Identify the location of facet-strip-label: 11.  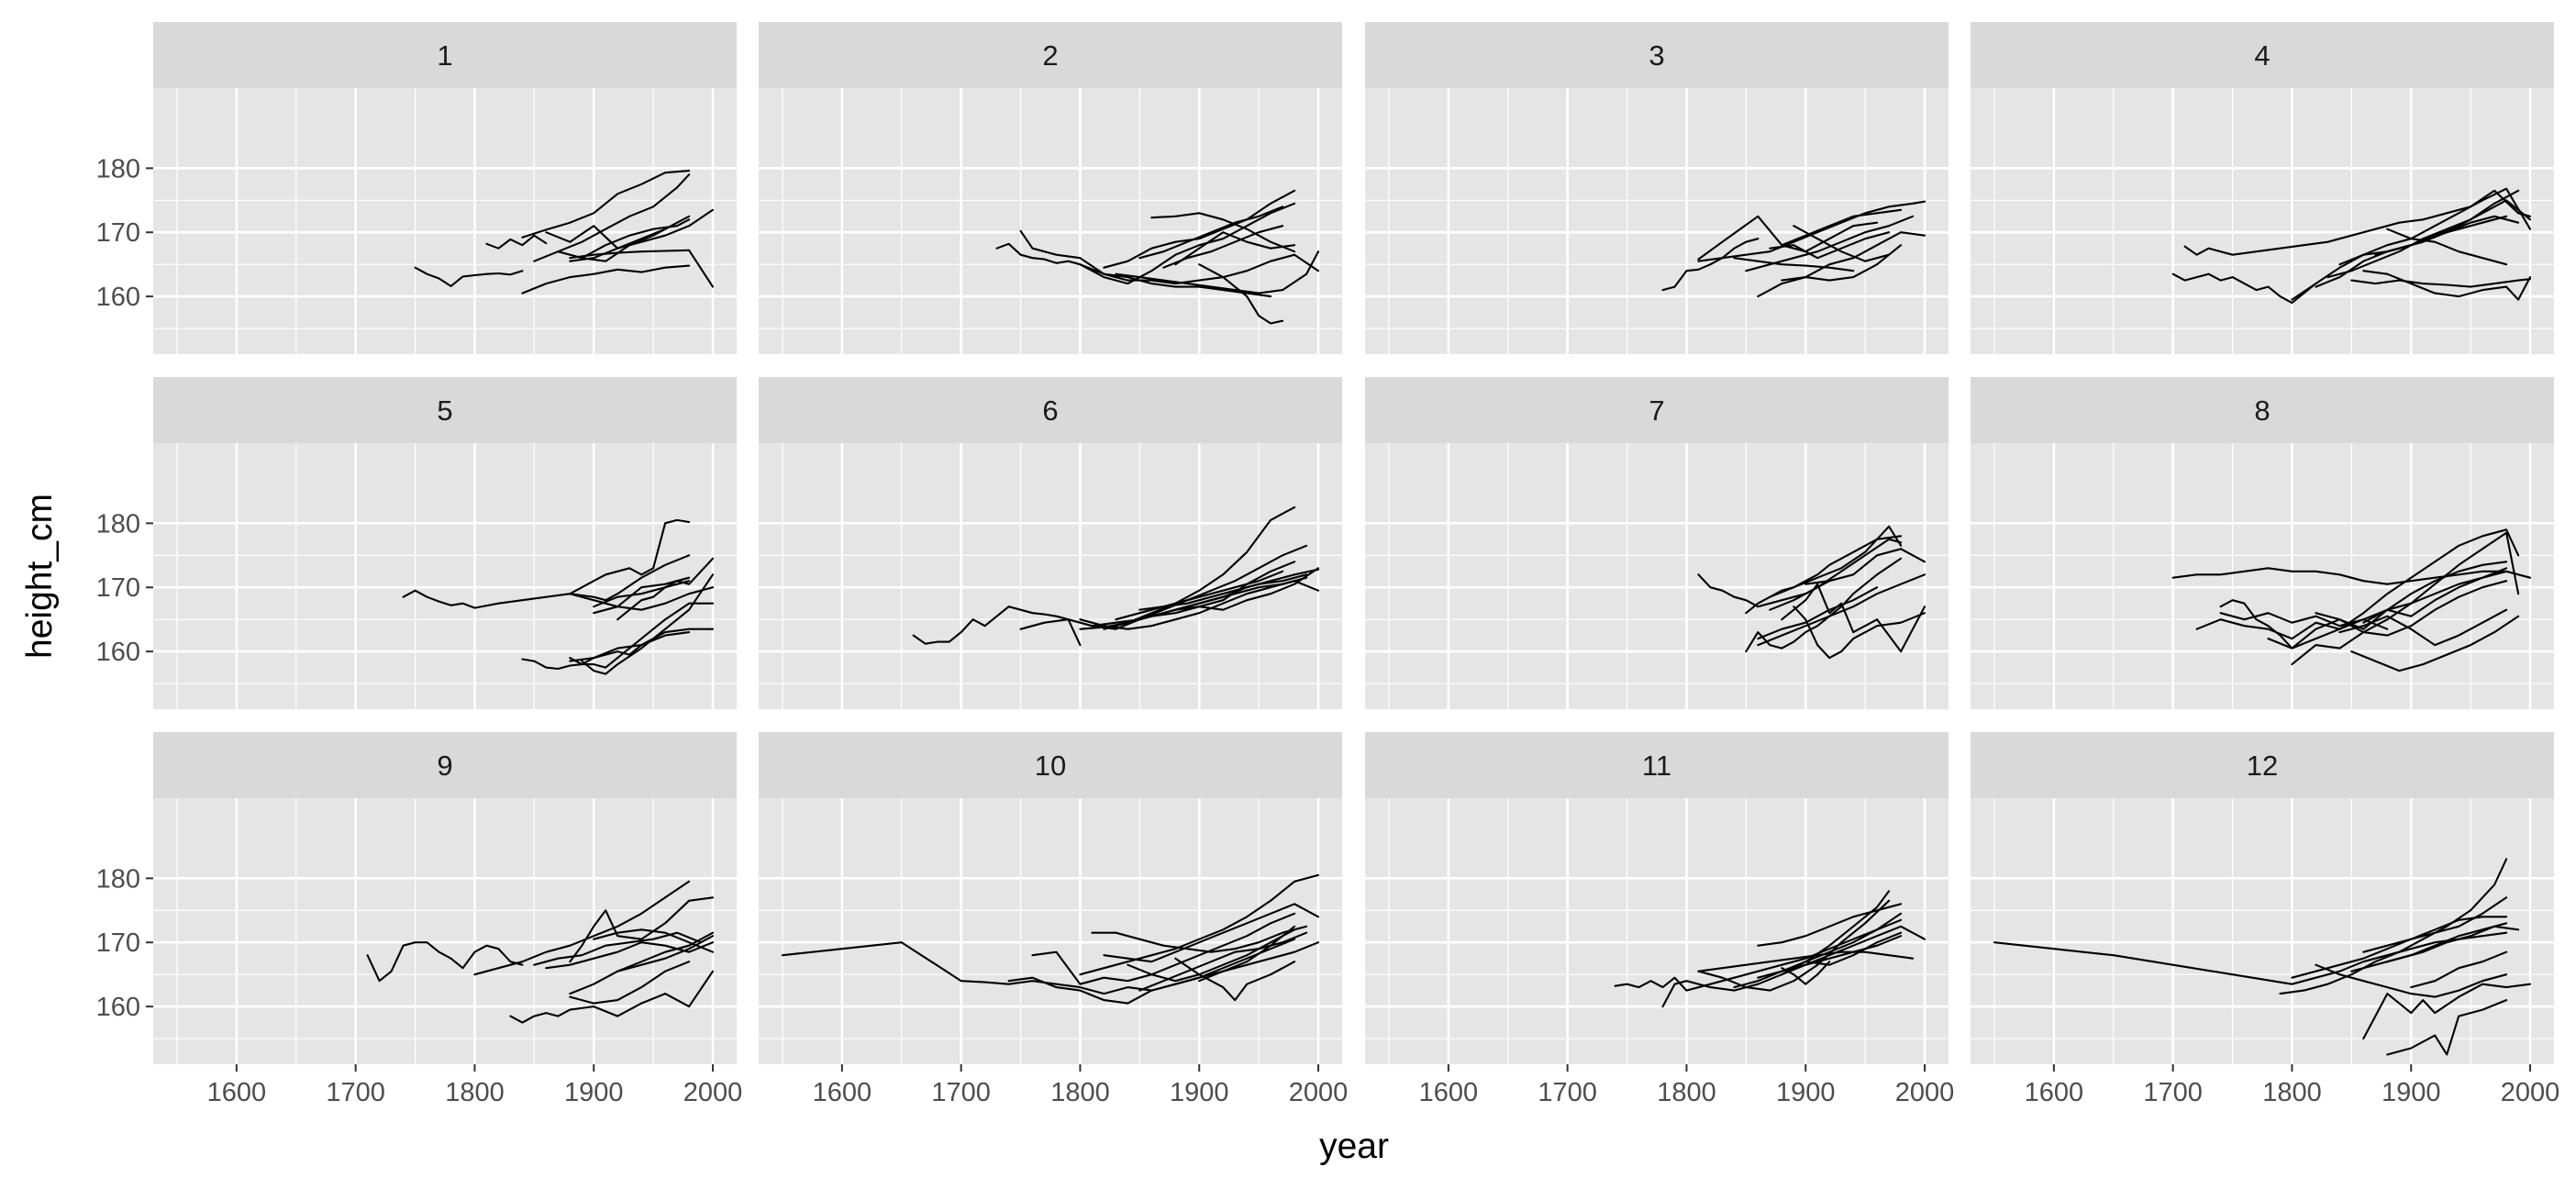
(1656, 766).